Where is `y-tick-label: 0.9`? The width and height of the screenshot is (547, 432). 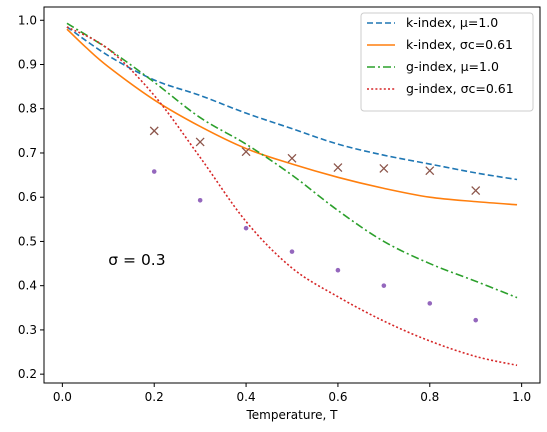 y-tick-label: 0.9 is located at coordinates (27, 65).